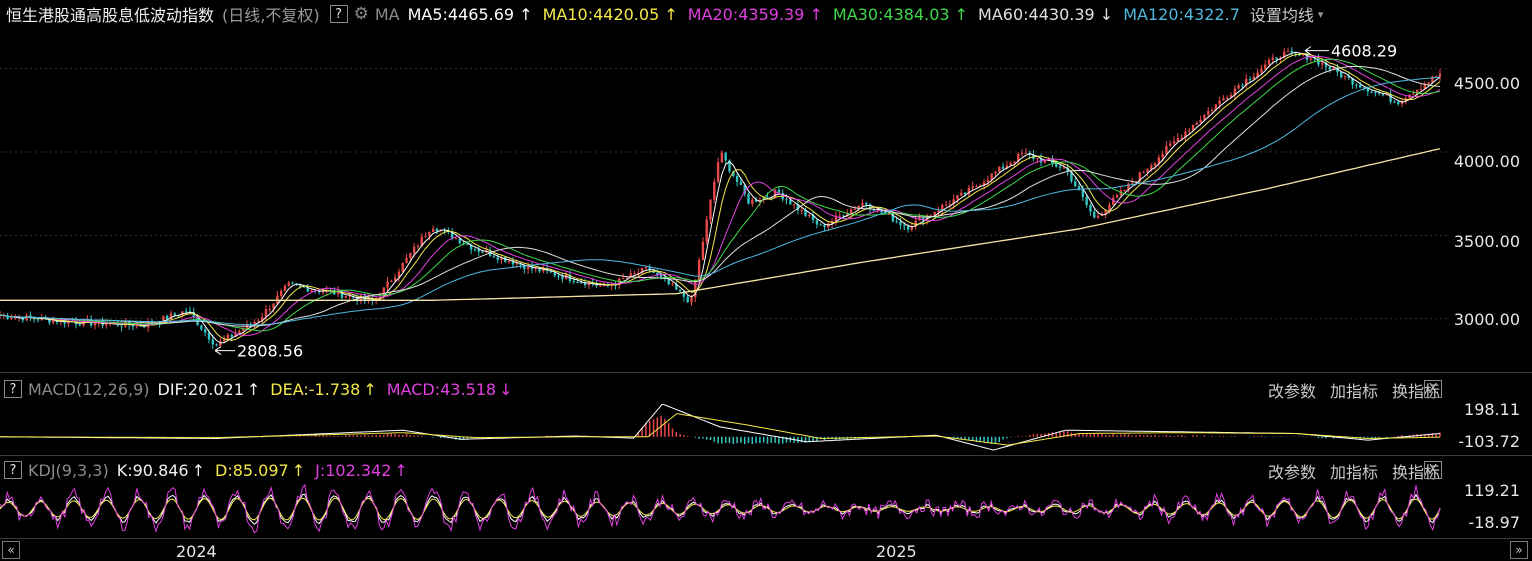  Describe the element at coordinates (1433, 389) in the screenshot. I see `macd-close-icon: X` at that location.